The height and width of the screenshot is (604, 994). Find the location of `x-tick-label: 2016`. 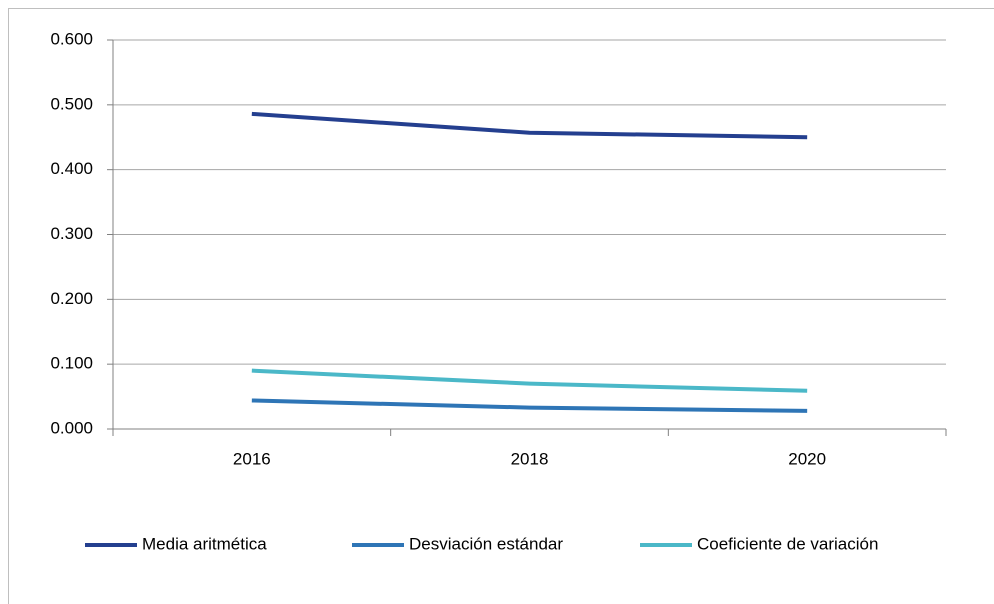

x-tick-label: 2016 is located at coordinates (252, 458).